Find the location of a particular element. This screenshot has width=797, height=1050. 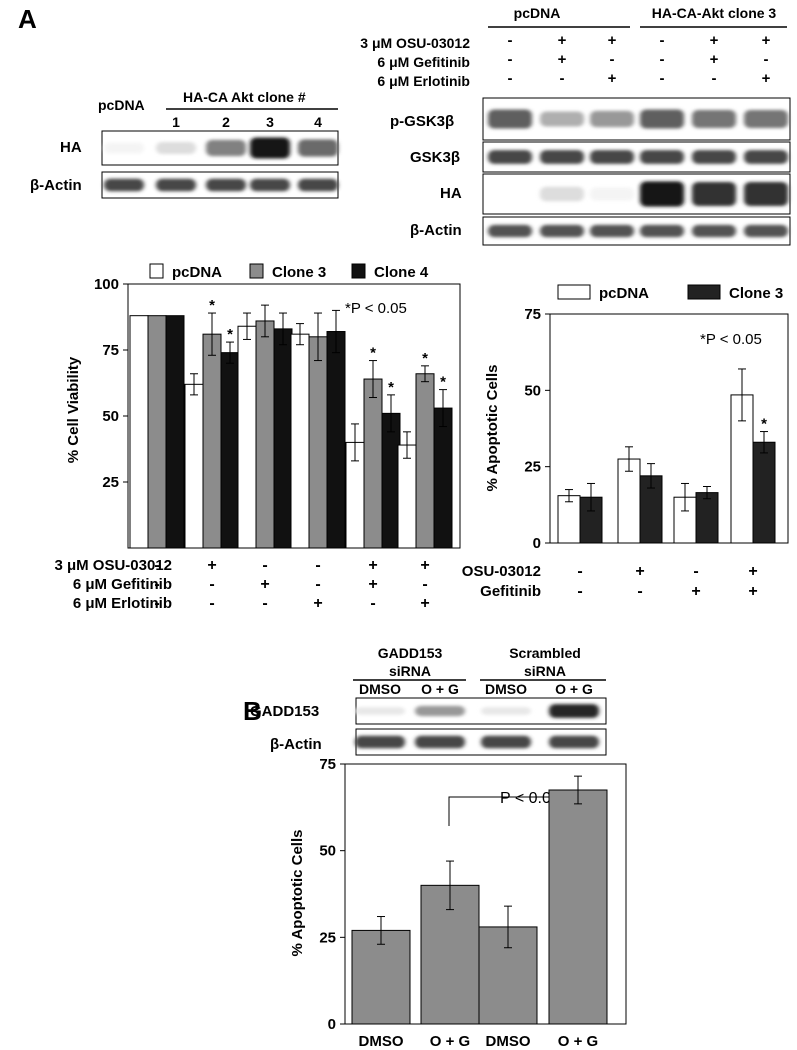

chart1-sign-0-0: - is located at coordinates (156, 565).